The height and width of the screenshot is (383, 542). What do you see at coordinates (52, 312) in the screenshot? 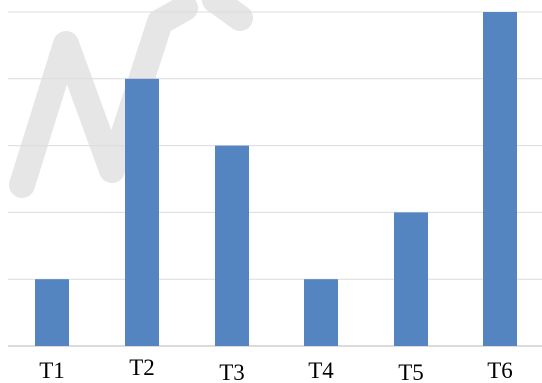
I see `bar-t1` at bounding box center [52, 312].